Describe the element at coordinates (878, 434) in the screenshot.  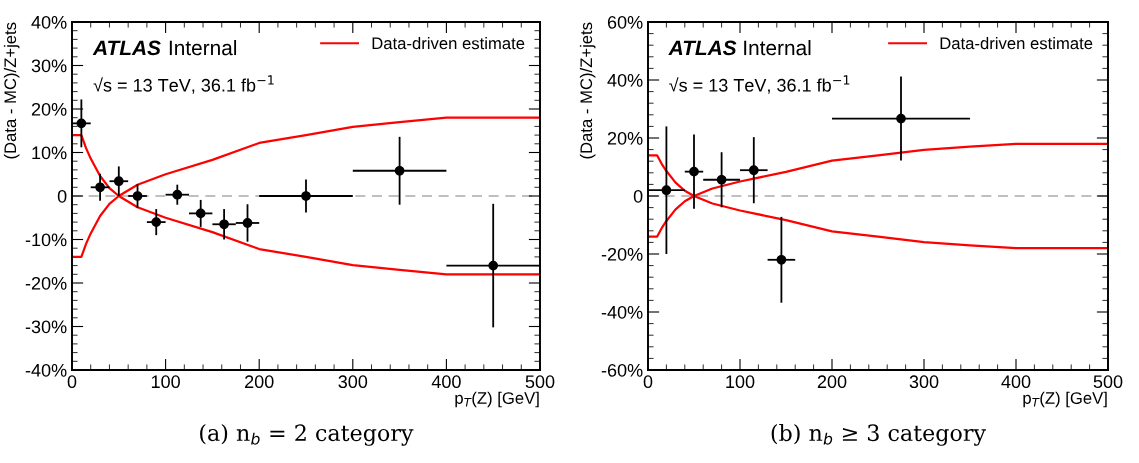
I see `text: (b) n$_{b}$ ≥ 3 category` at that location.